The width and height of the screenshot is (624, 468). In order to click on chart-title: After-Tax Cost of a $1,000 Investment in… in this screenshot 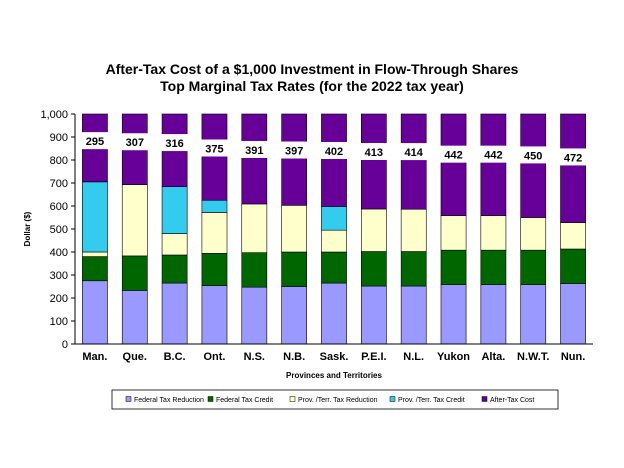, I will do `click(312, 69)`.